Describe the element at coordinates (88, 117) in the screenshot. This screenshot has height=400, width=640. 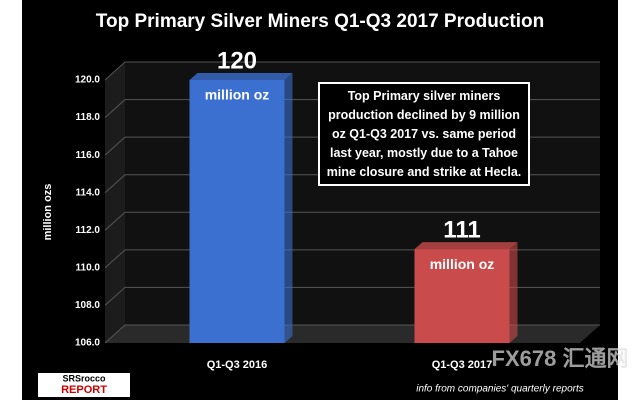
I see `y-tick-label: 118.0` at that location.